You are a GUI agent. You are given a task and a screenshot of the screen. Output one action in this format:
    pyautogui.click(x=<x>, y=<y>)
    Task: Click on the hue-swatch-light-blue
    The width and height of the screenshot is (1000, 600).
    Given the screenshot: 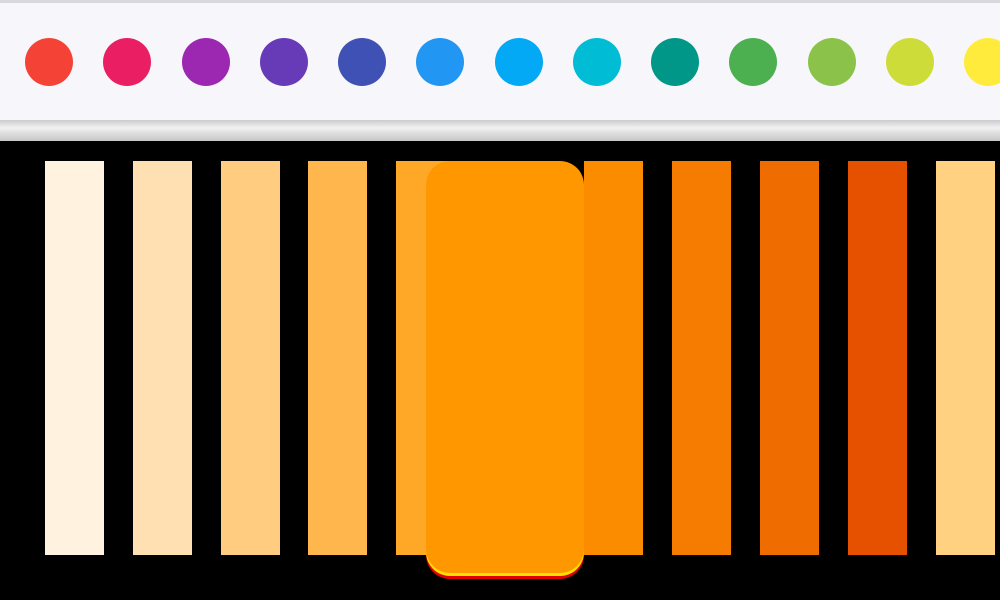 What is the action you would take?
    pyautogui.click(x=518, y=61)
    